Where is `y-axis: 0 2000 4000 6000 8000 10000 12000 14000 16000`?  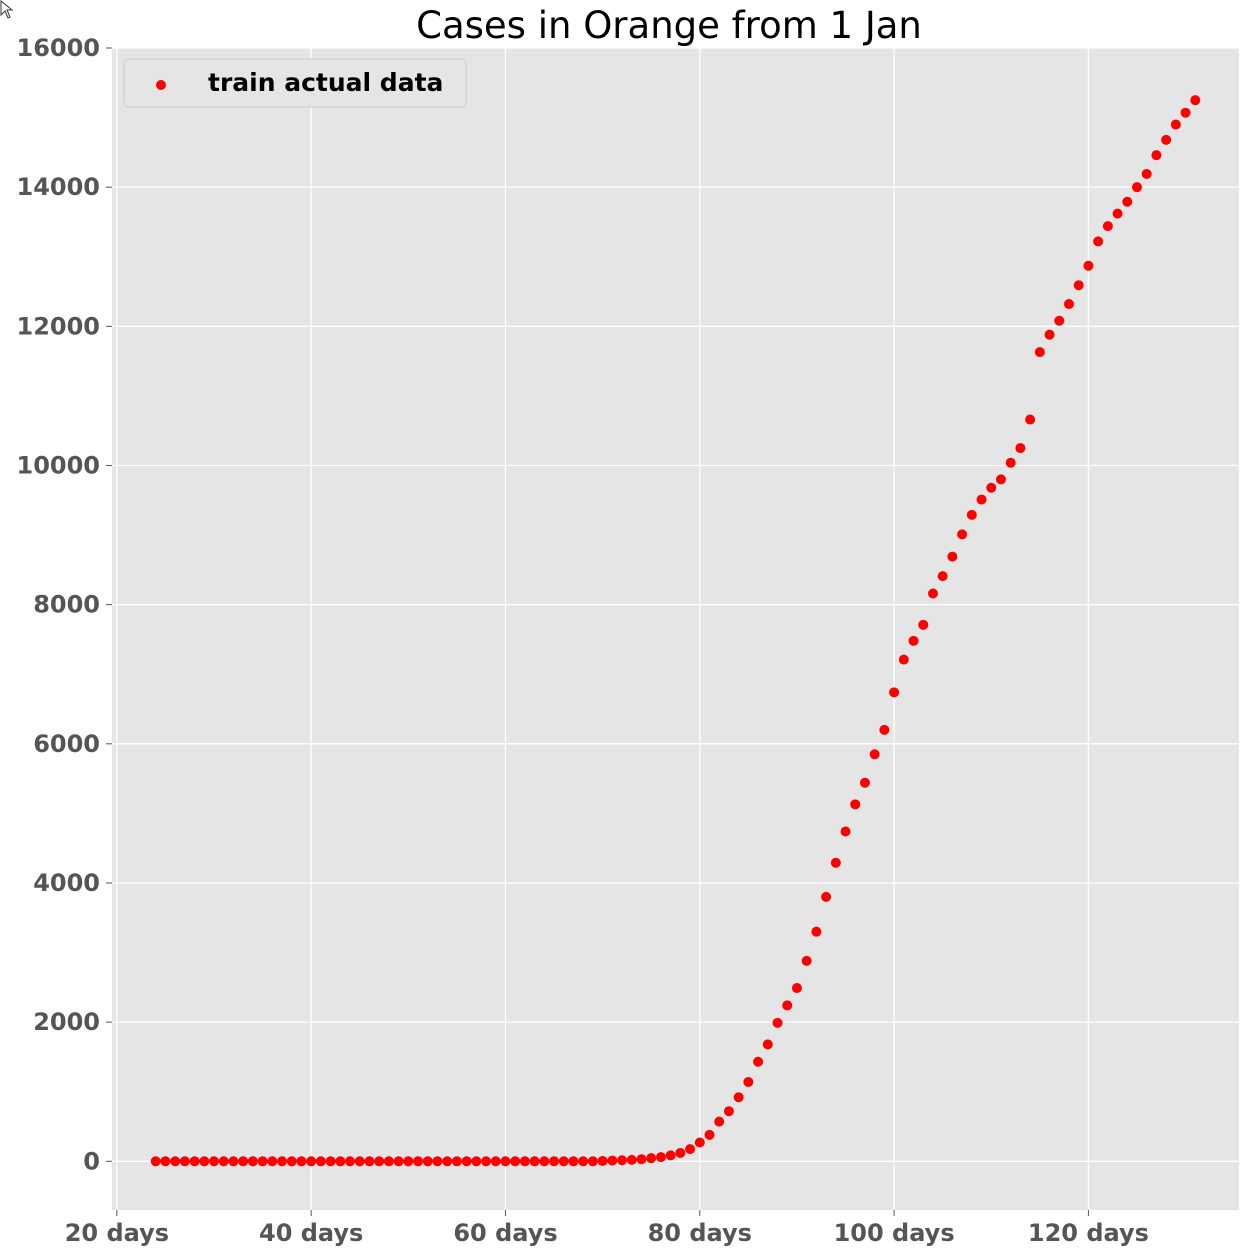 y-axis: 0 2000 4000 6000 8000 10000 12000 14000 16000 is located at coordinates (64, 604).